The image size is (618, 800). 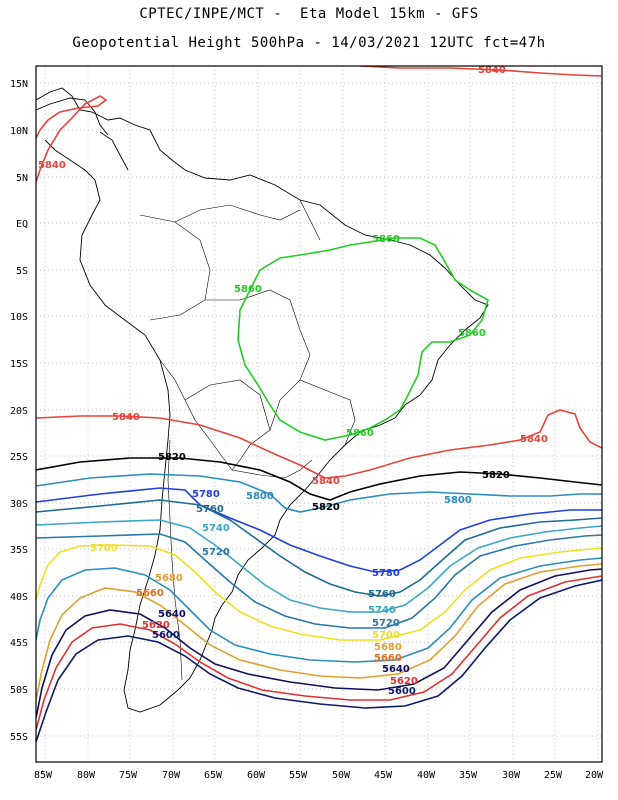 I want to click on contour-5840-mid, so click(x=319, y=444).